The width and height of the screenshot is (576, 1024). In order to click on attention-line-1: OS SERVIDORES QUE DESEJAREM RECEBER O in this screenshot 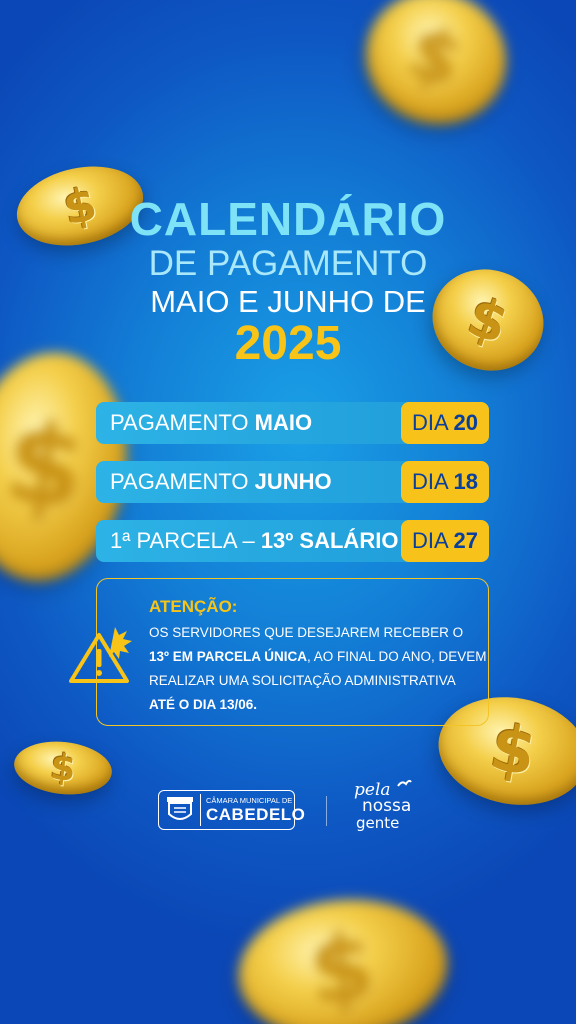, I will do `click(306, 632)`.